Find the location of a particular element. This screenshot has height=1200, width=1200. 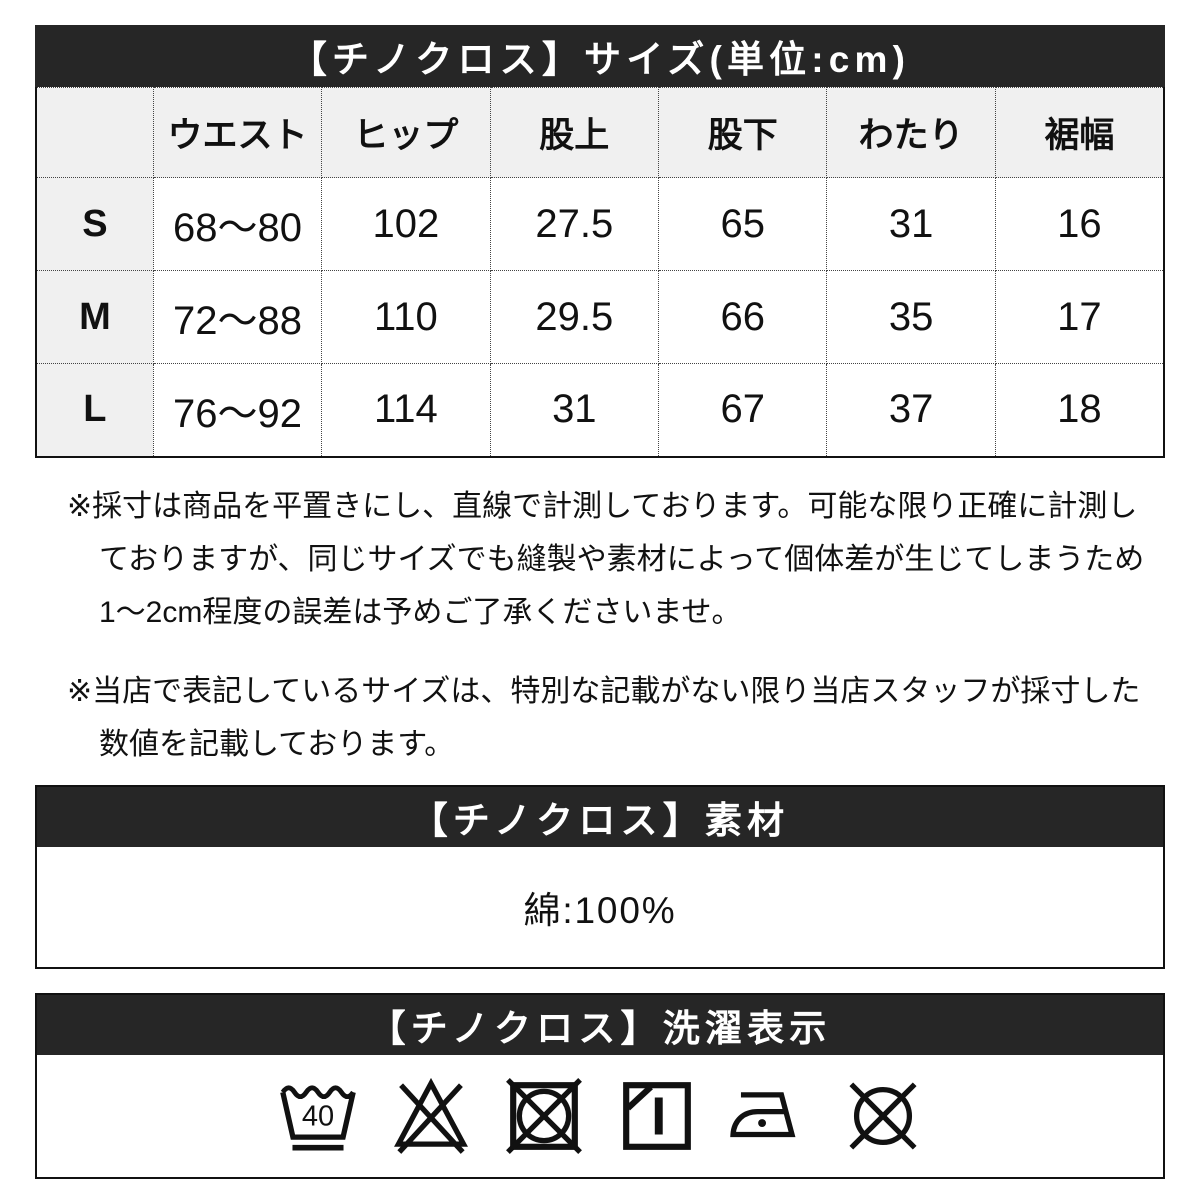

do-not-dry-clean-icon is located at coordinates (882, 1115).